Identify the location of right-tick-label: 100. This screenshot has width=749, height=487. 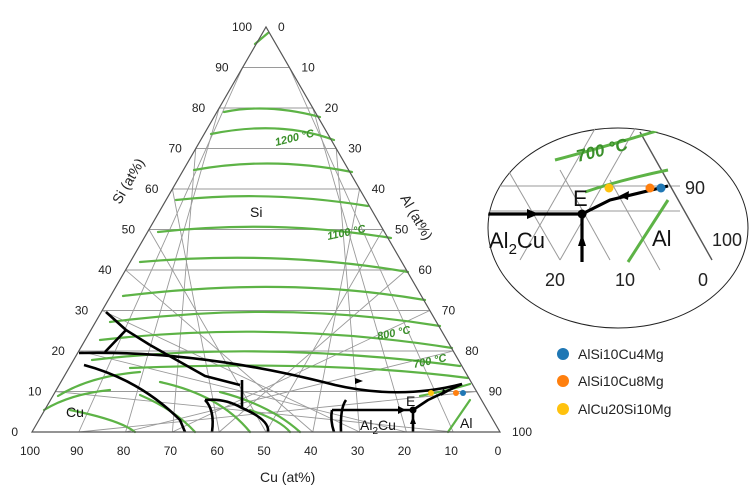
(522, 432).